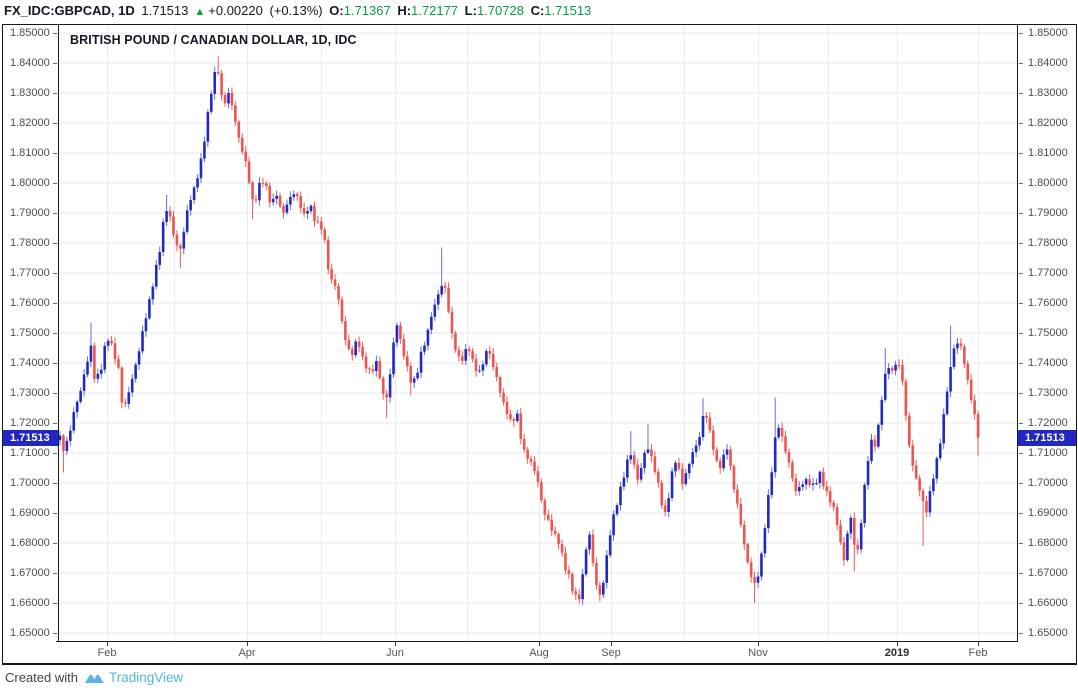  Describe the element at coordinates (30, 632) in the screenshot. I see `y-axis-label: 1.65000` at that location.